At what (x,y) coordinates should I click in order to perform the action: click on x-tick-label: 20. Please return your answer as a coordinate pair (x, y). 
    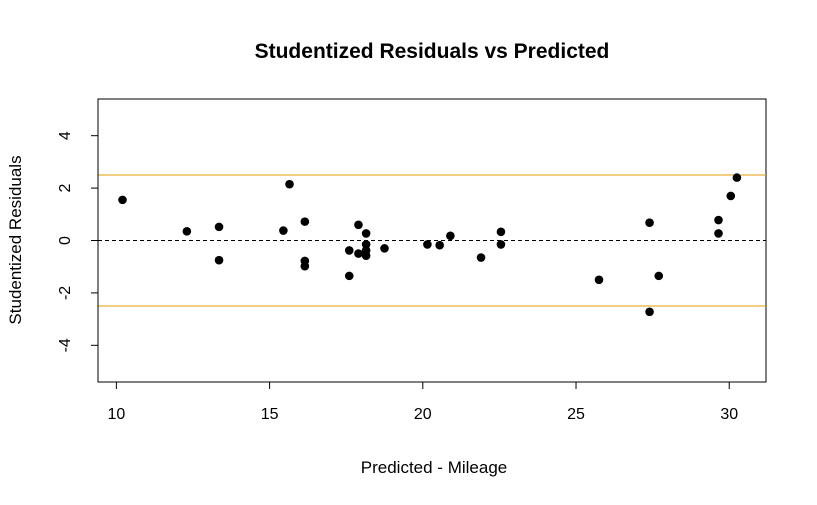
    Looking at the image, I should click on (423, 414).